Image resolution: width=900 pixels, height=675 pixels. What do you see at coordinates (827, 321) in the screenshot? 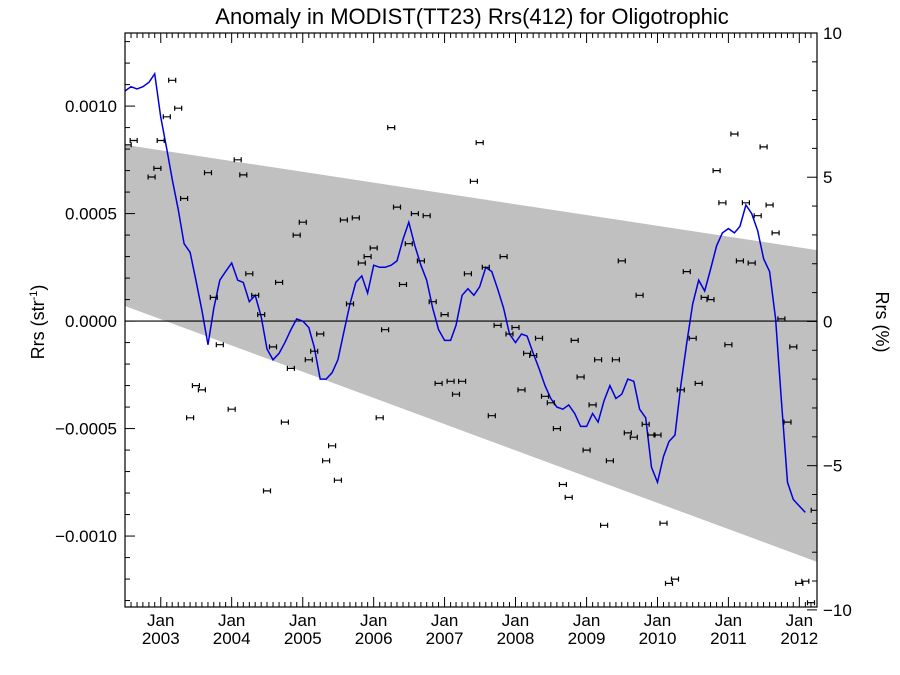
I see `y-tick-label-right: 0` at bounding box center [827, 321].